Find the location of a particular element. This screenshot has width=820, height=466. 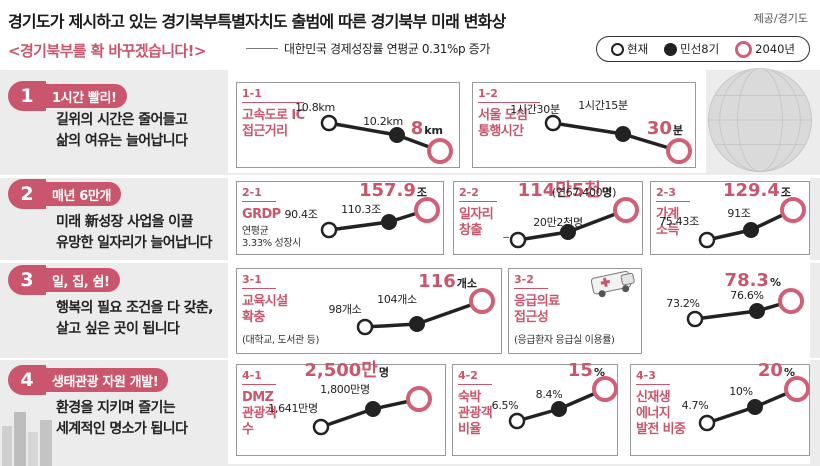

chart-label: 서울 도심 통행시간 is located at coordinates (503, 123).